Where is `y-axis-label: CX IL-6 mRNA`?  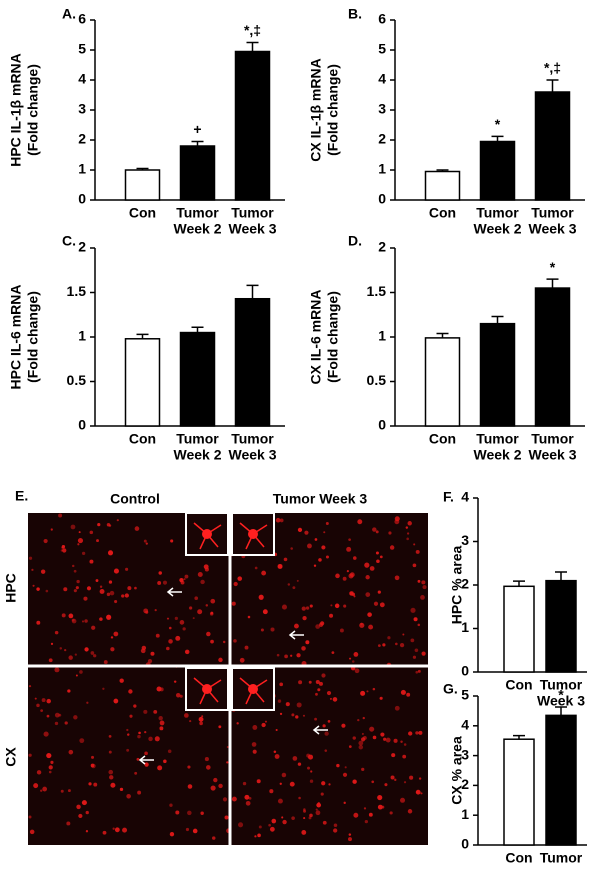 y-axis-label: CX IL-6 mRNA is located at coordinates (316, 337).